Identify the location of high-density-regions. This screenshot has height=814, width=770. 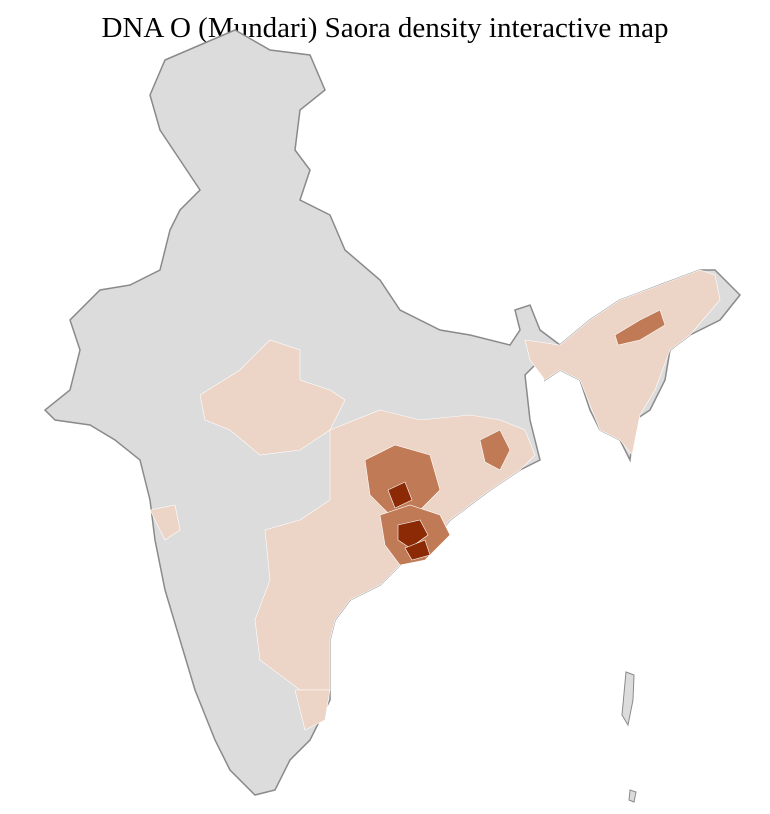
(409, 521).